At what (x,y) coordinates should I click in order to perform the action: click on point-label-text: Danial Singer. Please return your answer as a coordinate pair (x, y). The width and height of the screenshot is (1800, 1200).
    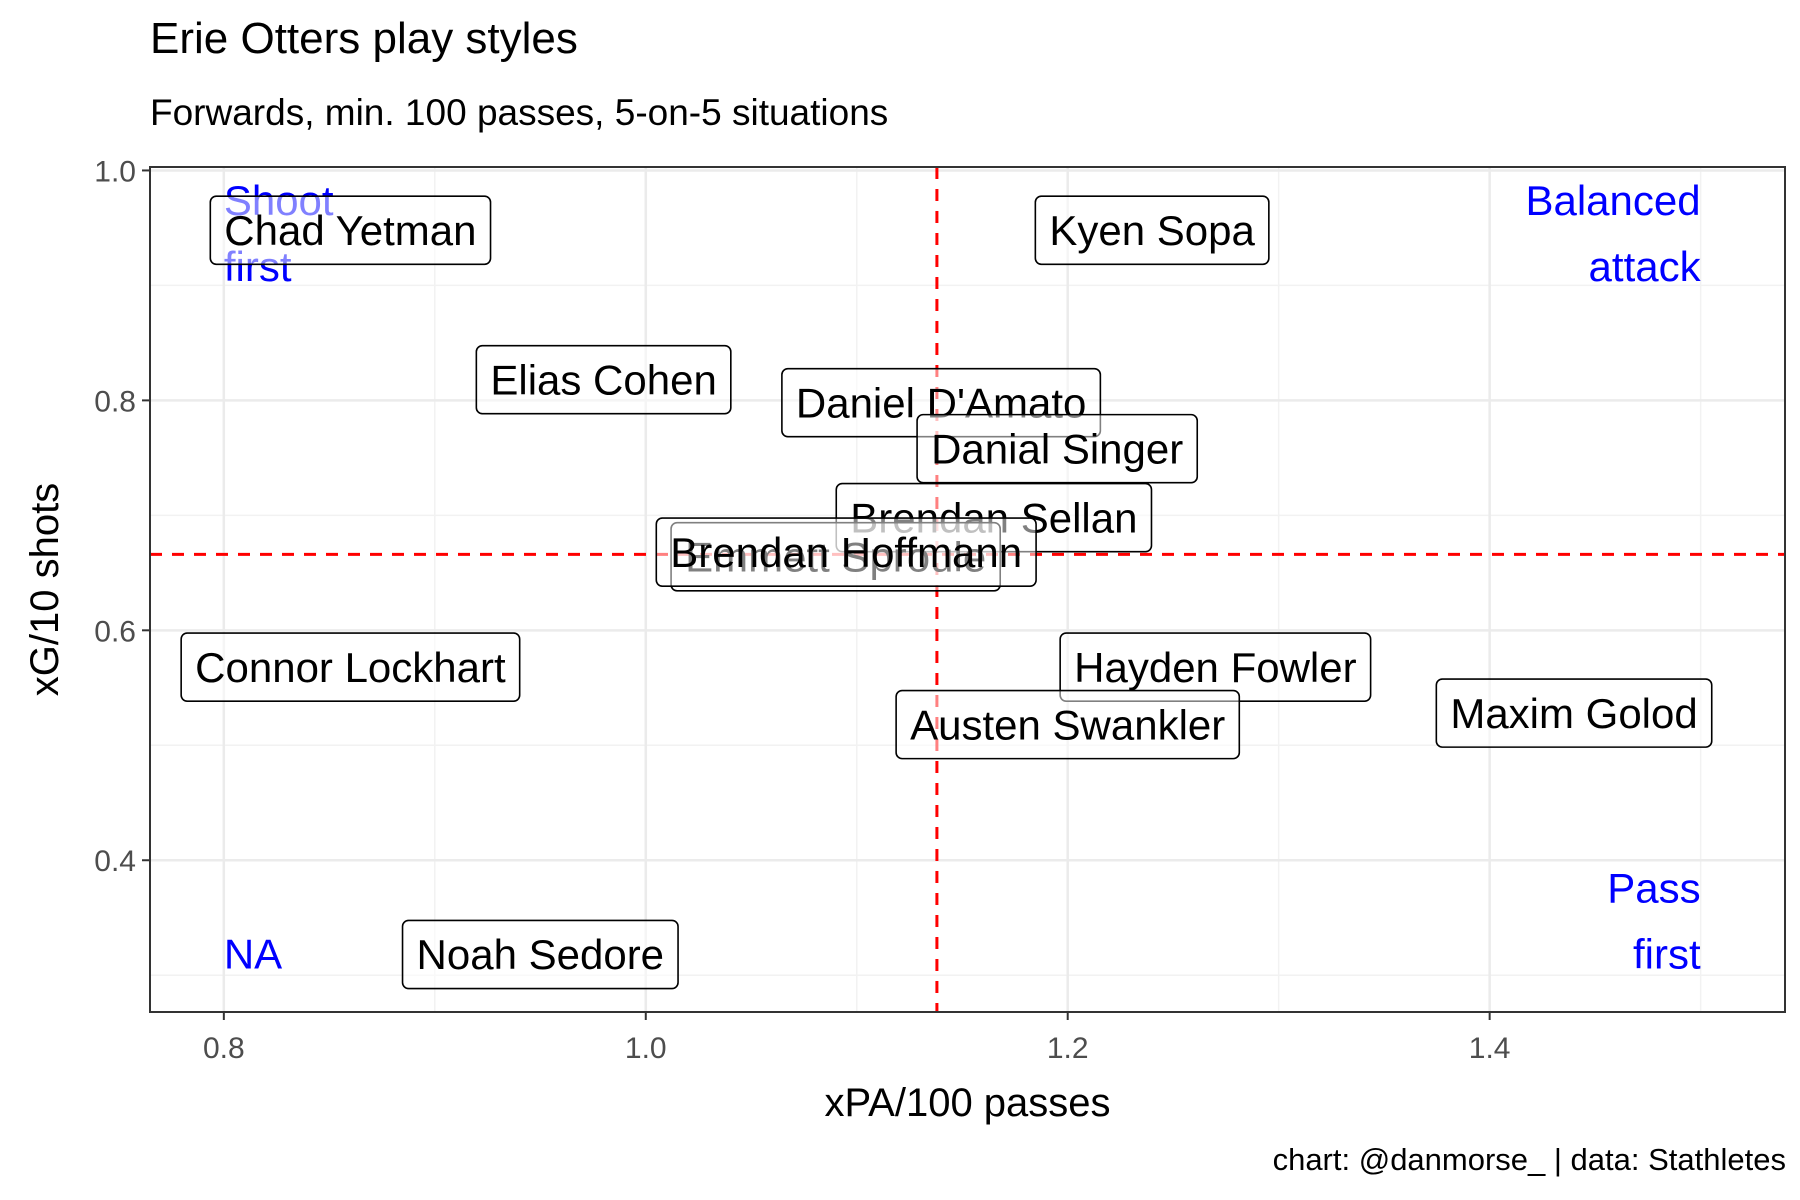
    Looking at the image, I should click on (1057, 448).